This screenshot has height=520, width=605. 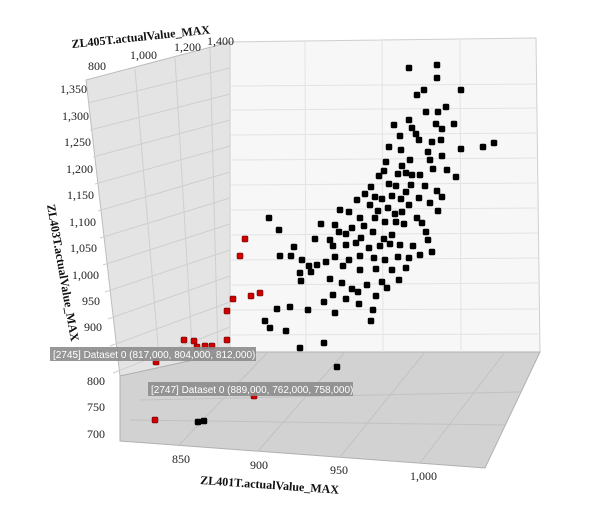 I want to click on y-tick: 900, so click(x=93, y=327).